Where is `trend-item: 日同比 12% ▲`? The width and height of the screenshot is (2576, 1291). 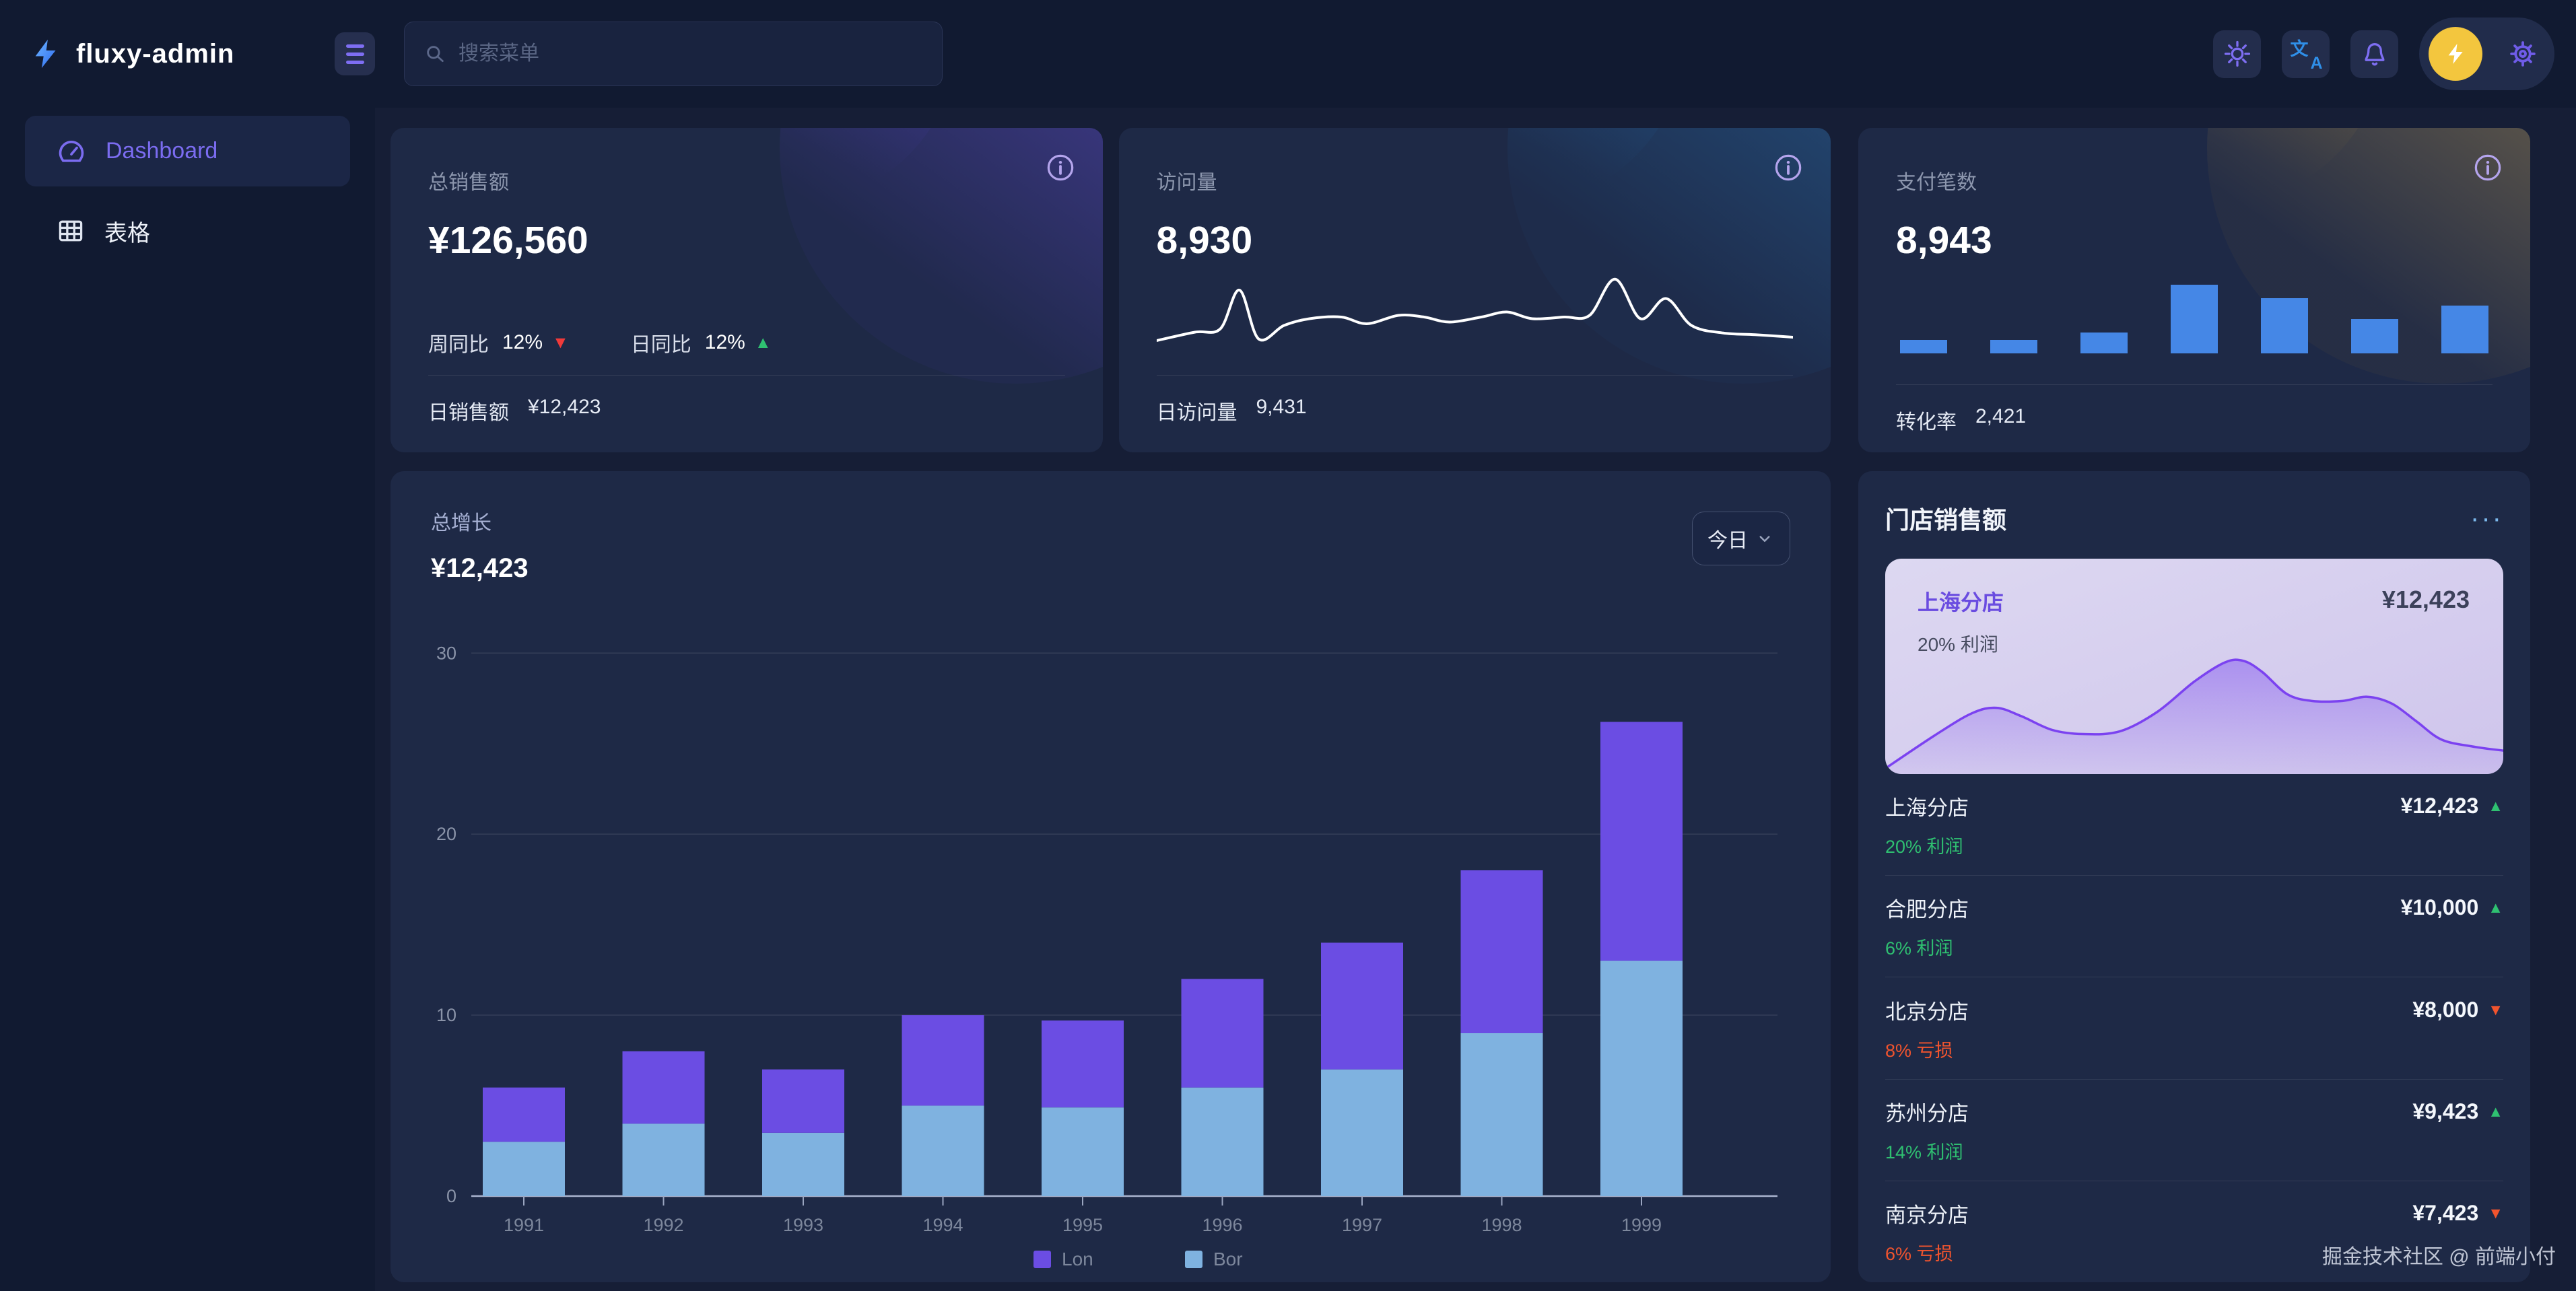 trend-item: 日同比 12% ▲ is located at coordinates (702, 342).